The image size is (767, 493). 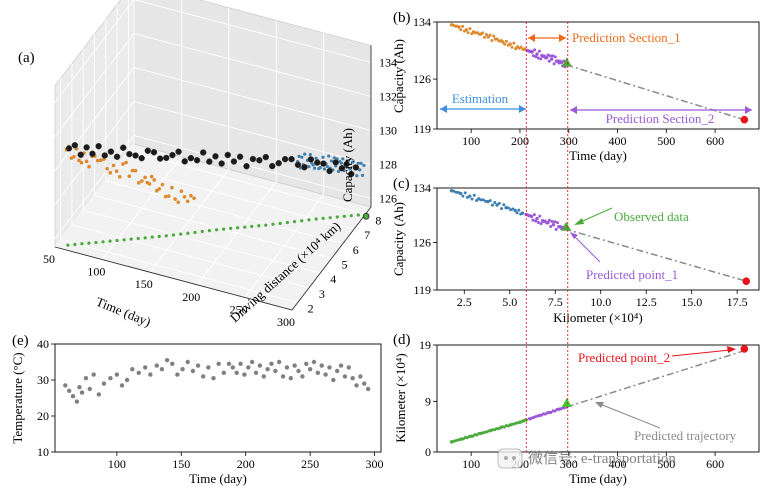 I want to click on panel-c-annotations: Observed data Predicted point_1, so click(x=629, y=244).